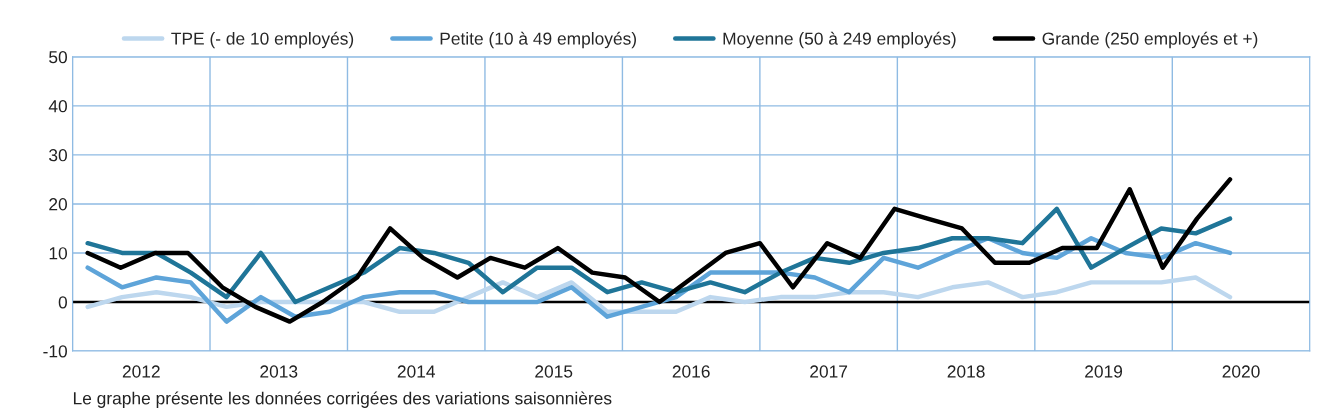 The width and height of the screenshot is (1319, 412). Describe the element at coordinates (416, 371) in the screenshot. I see `x-tick-label: 2014` at that location.